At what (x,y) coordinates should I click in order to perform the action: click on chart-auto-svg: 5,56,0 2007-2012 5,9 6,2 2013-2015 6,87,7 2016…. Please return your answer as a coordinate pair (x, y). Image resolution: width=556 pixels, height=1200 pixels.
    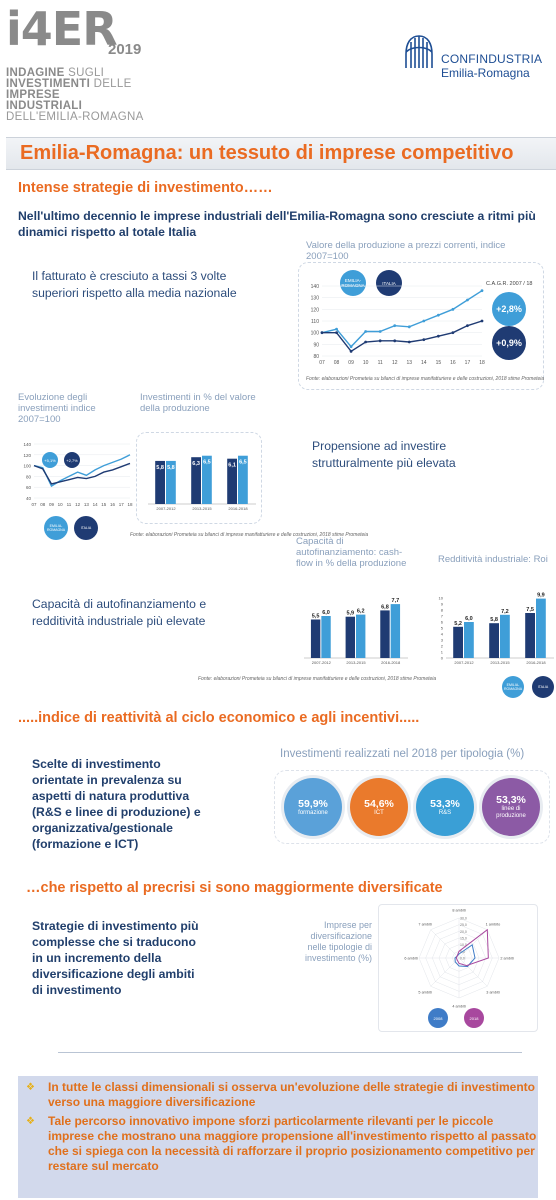
    Looking at the image, I should click on (356, 631).